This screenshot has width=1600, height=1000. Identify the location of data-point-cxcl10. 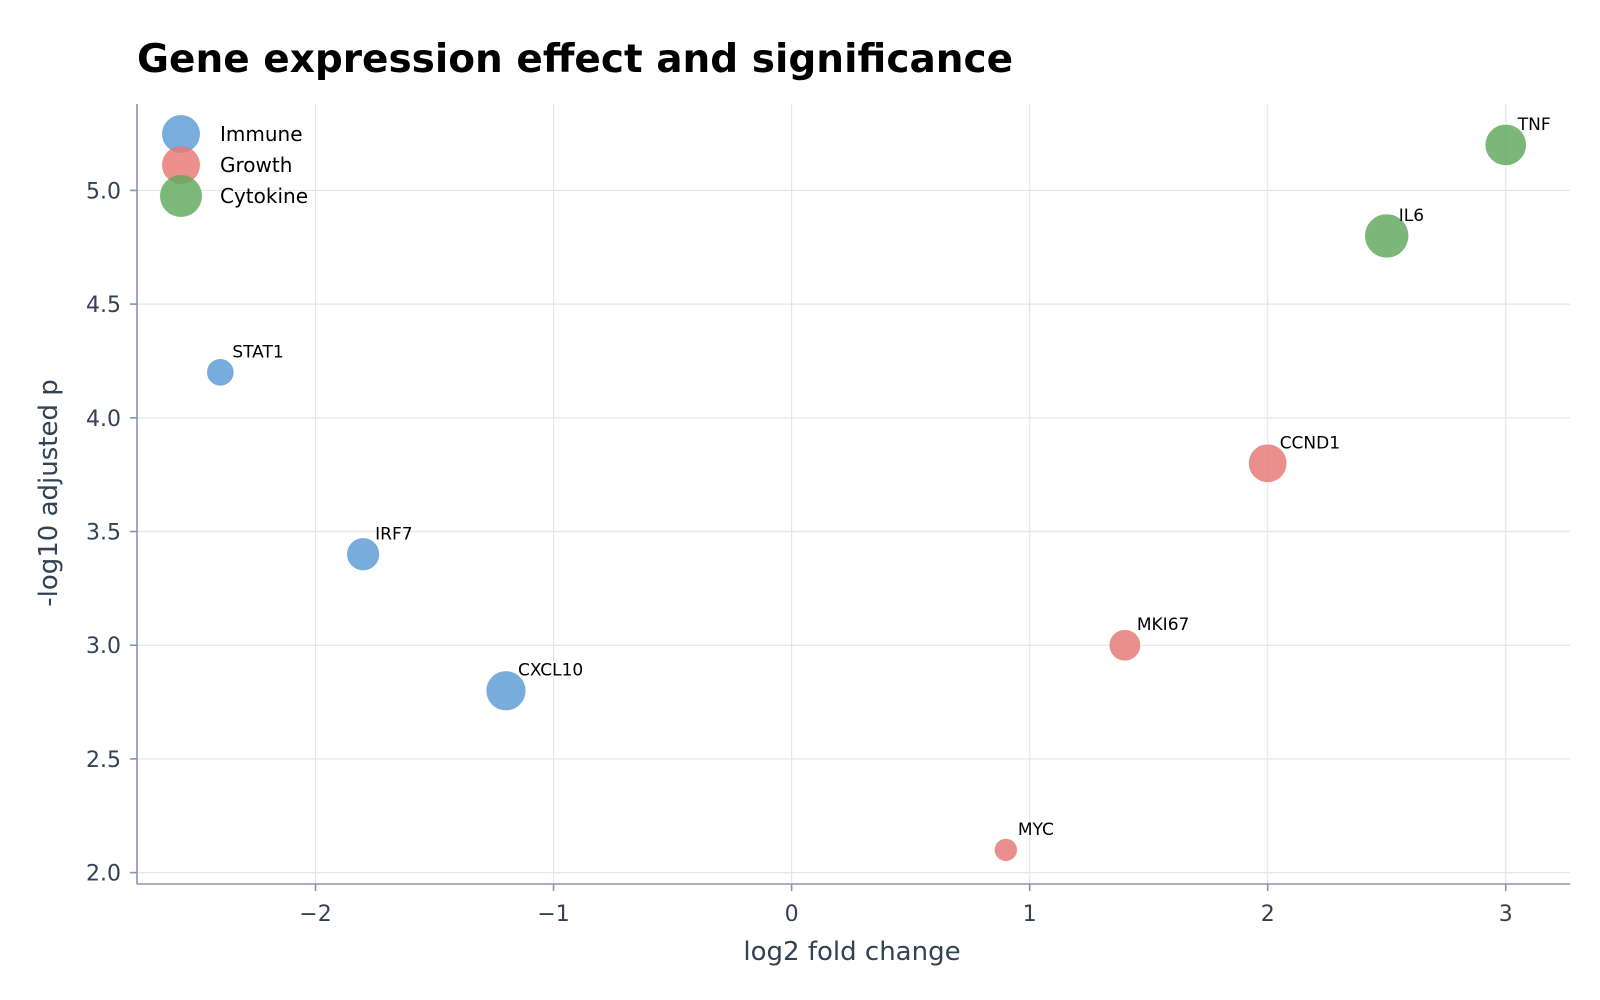
(505, 690).